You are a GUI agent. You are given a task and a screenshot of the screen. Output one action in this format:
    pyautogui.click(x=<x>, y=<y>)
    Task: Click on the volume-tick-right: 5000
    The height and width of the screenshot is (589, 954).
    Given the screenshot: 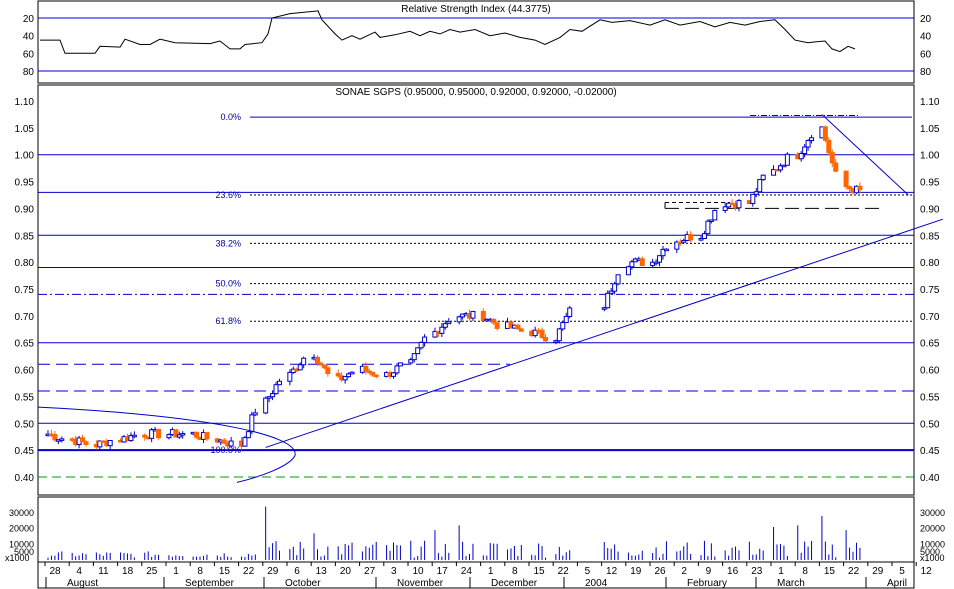 What is the action you would take?
    pyautogui.click(x=930, y=552)
    